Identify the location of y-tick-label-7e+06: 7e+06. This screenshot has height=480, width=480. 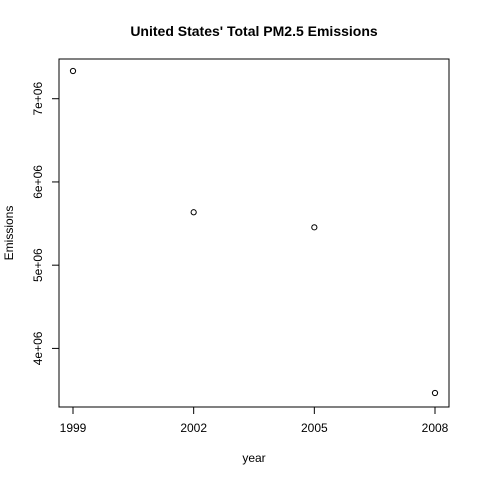
(38, 99).